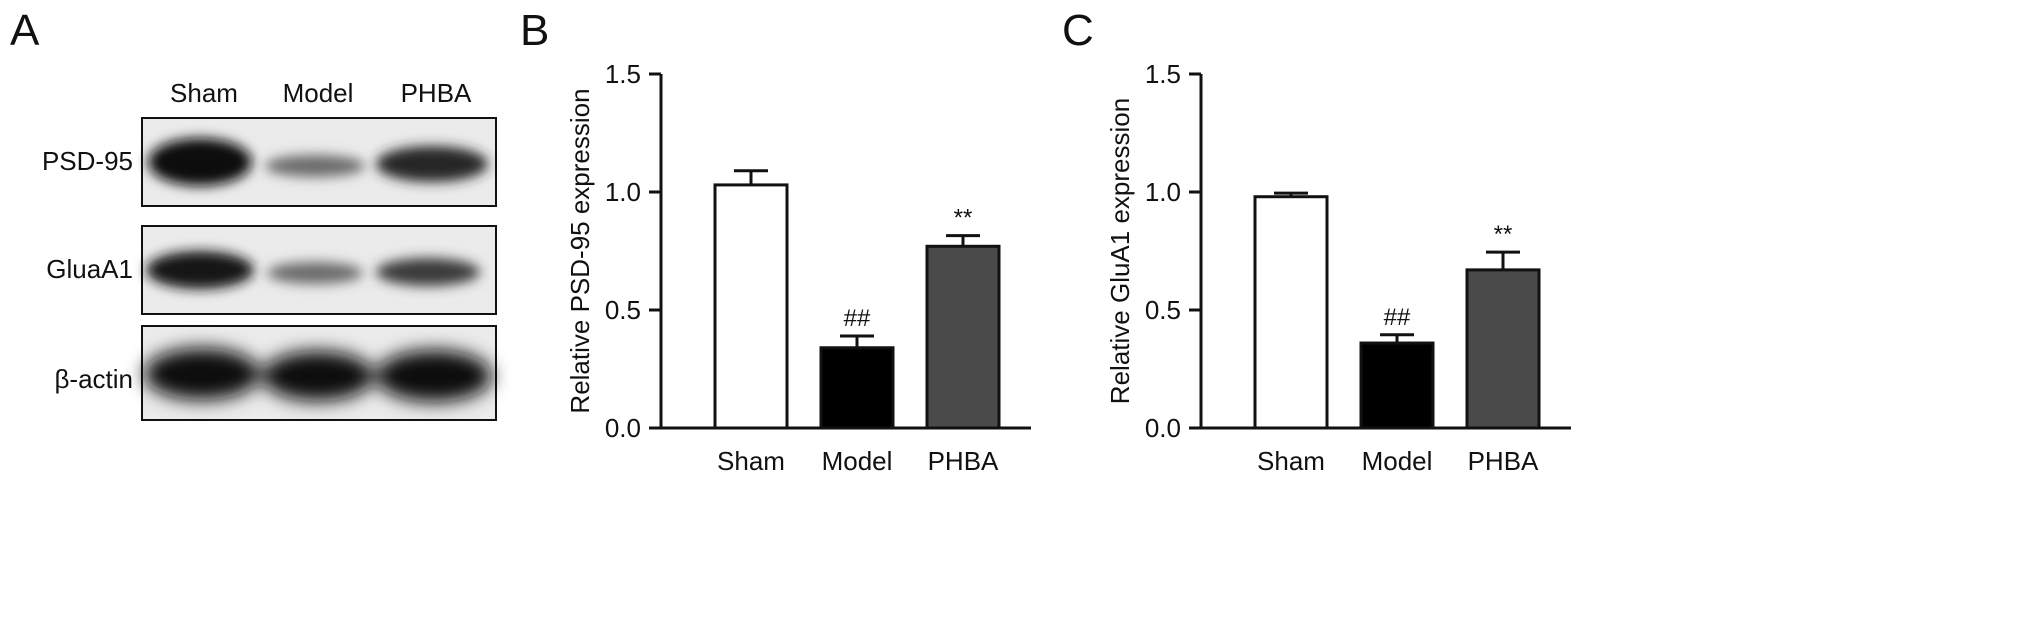 This screenshot has height=618, width=2032. I want to click on glua1-bar-sham, so click(1291, 312).